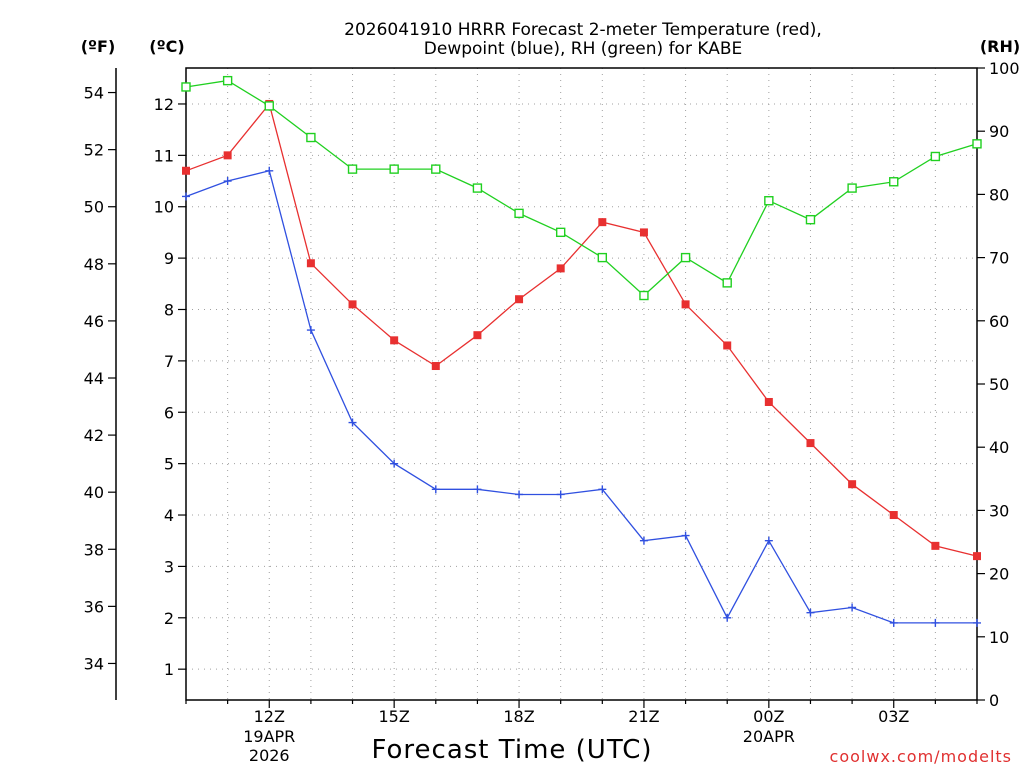 The image size is (1024, 768). What do you see at coordinates (269, 755) in the screenshot?
I see `x-tick-year-label: 2026` at bounding box center [269, 755].